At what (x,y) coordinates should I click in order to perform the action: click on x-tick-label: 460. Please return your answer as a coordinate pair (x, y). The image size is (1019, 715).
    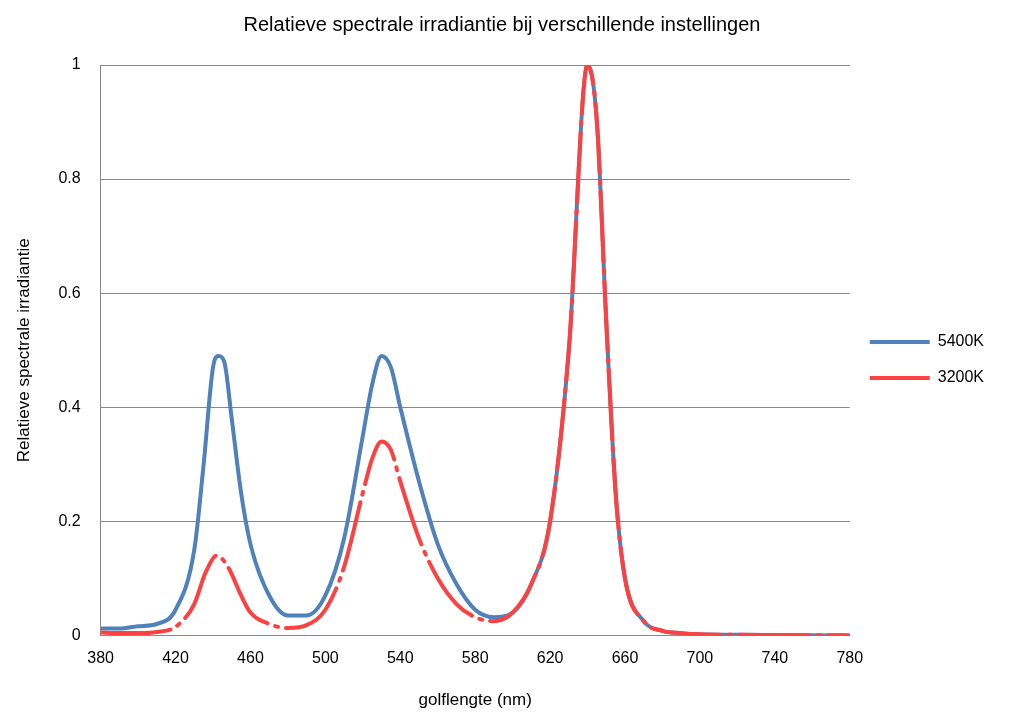
    Looking at the image, I should click on (250, 658).